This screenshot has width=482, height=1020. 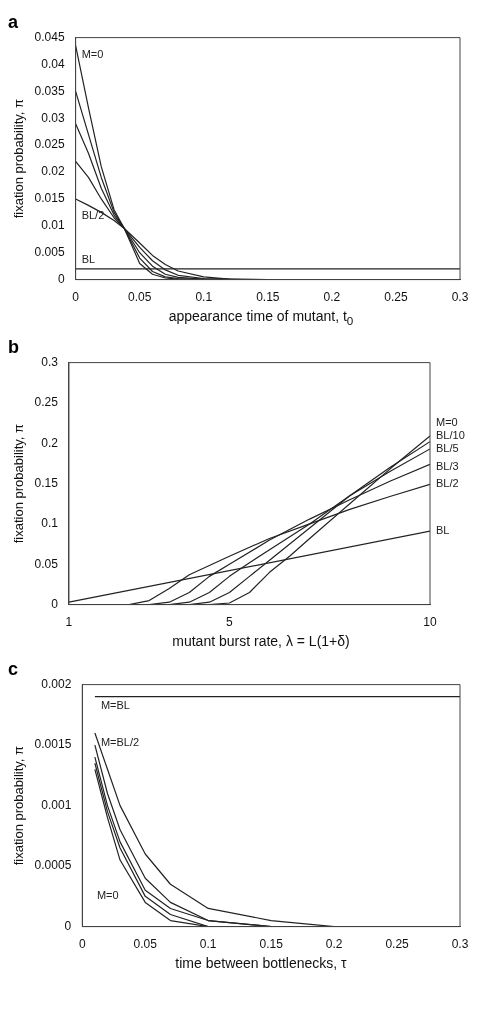 I want to click on y-tick-label: 0.2, so click(x=50, y=442).